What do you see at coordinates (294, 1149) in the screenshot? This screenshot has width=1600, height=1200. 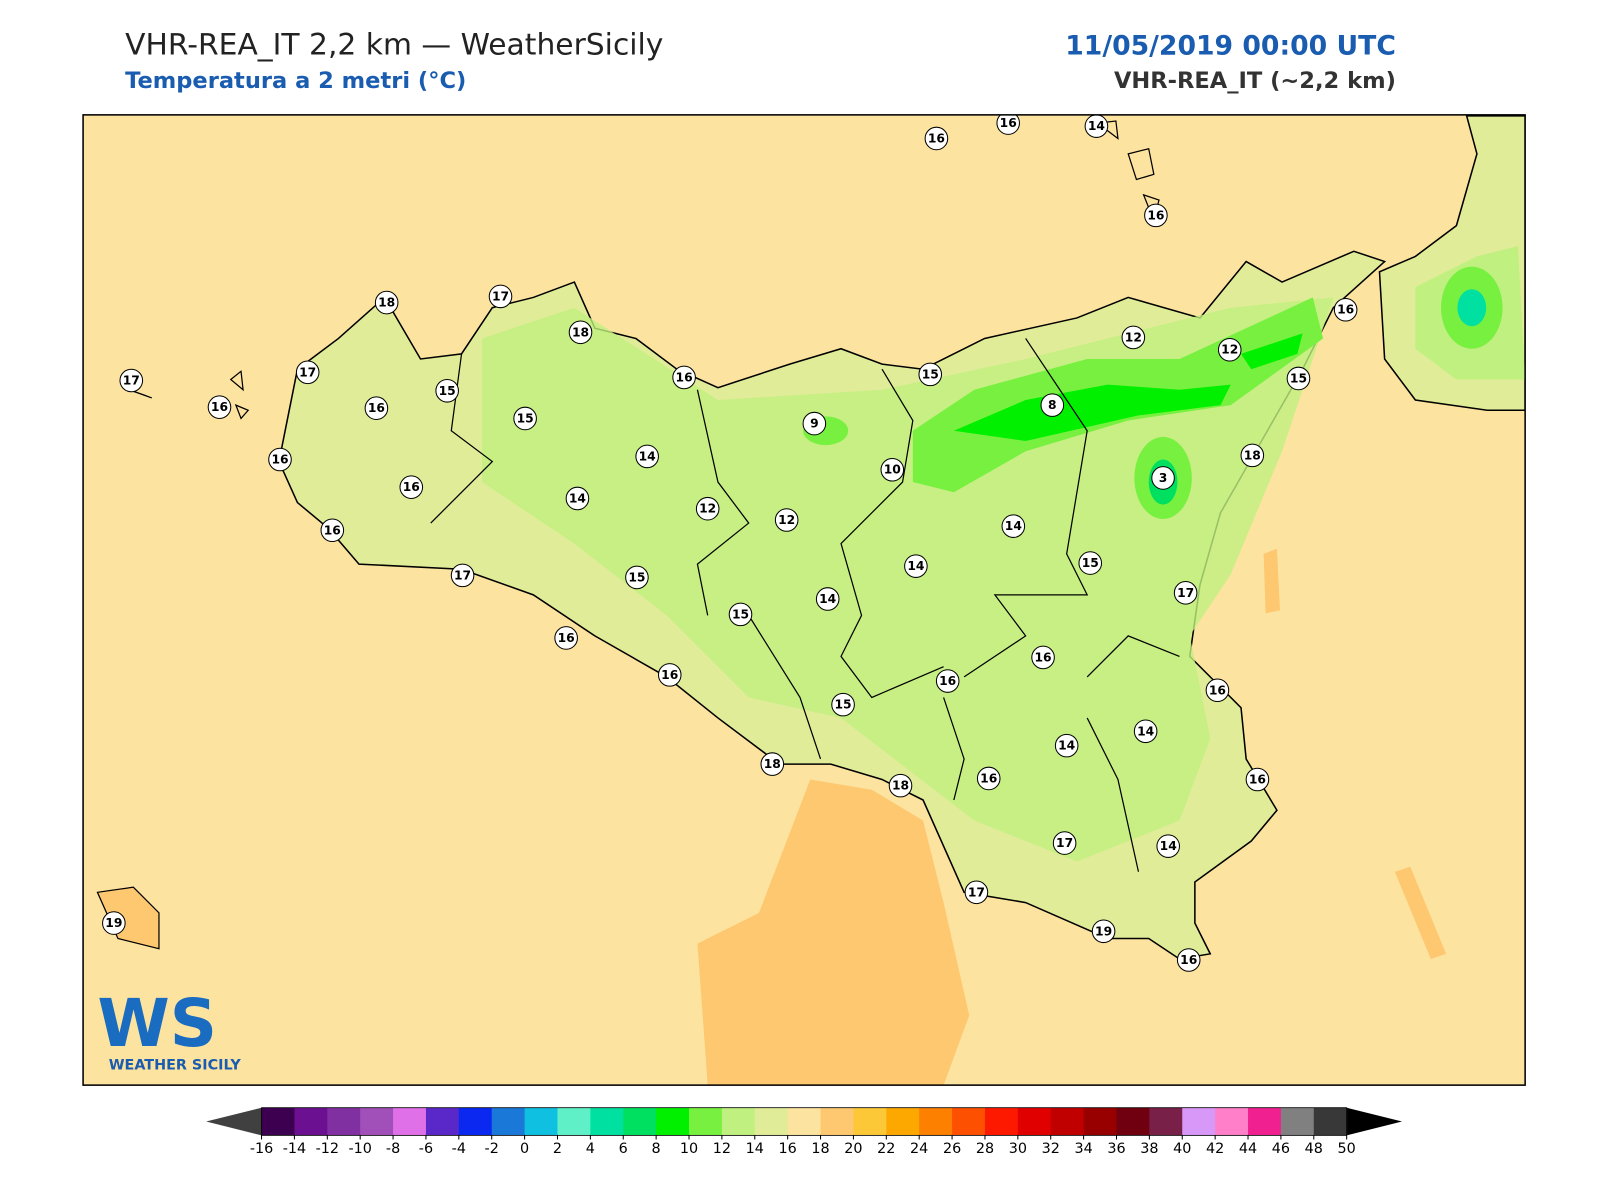 I see `colorbar-tick-label: -14` at bounding box center [294, 1149].